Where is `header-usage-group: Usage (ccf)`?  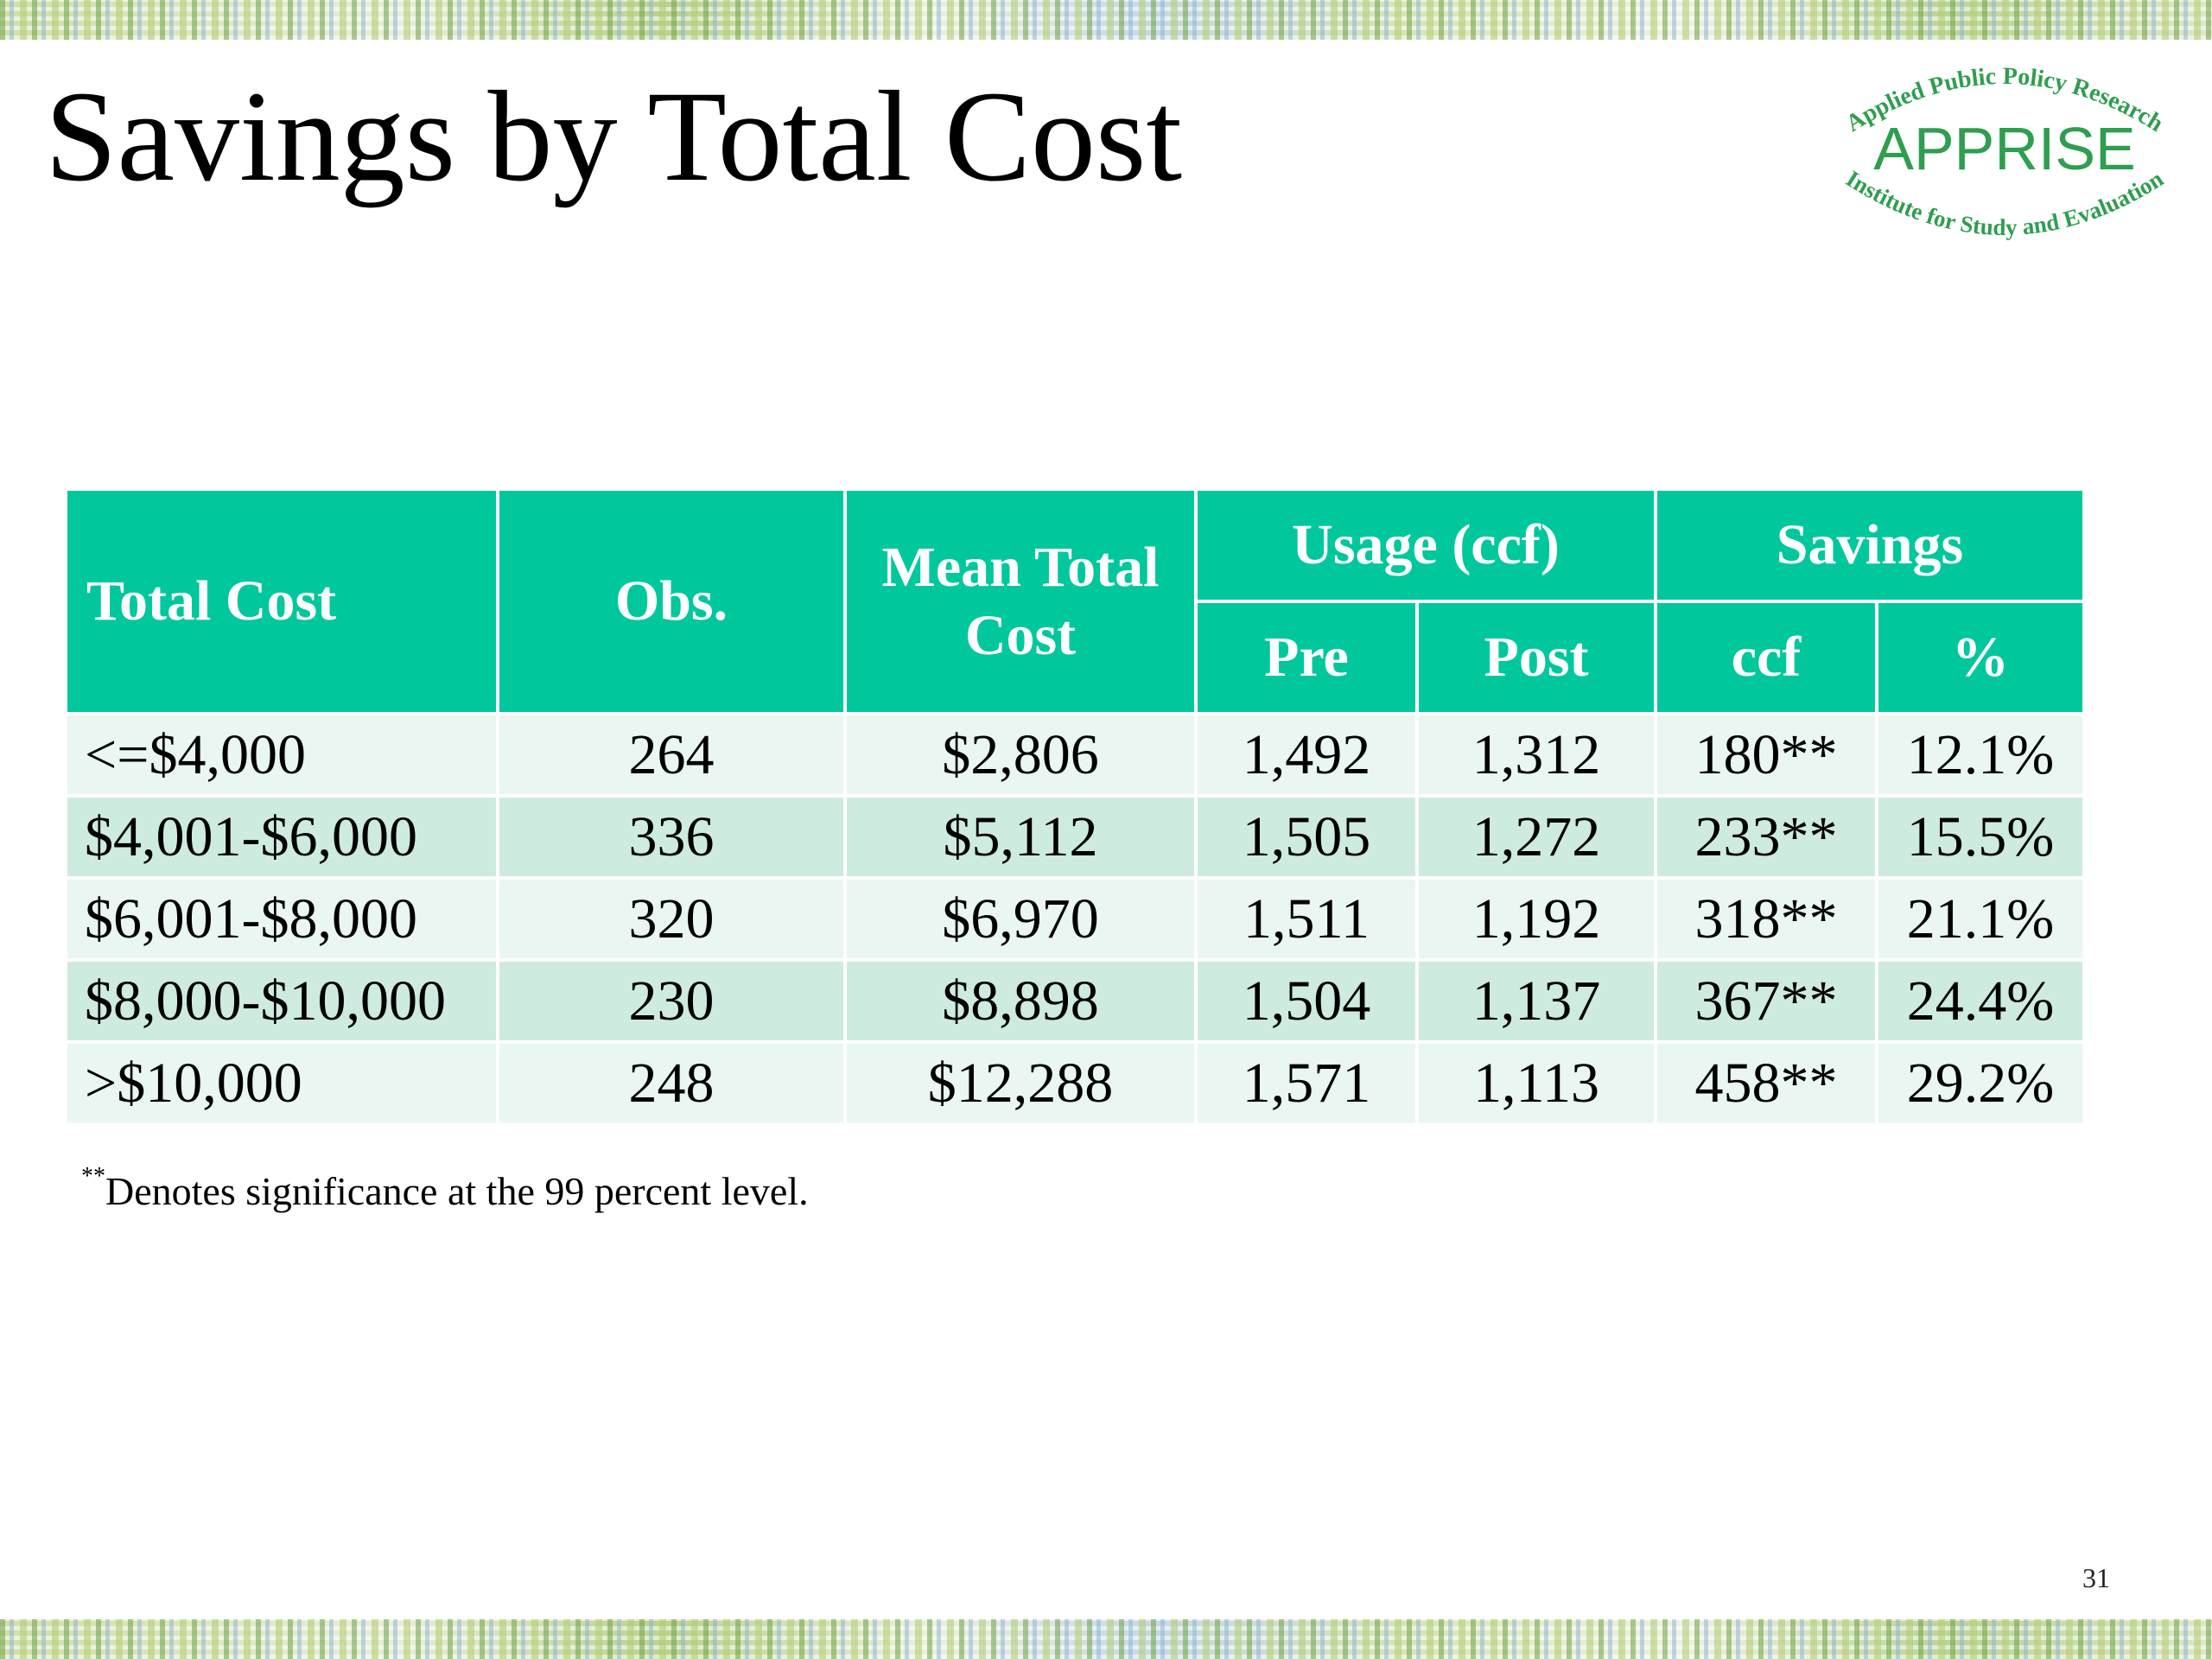
header-usage-group: Usage (ccf) is located at coordinates (1425, 545).